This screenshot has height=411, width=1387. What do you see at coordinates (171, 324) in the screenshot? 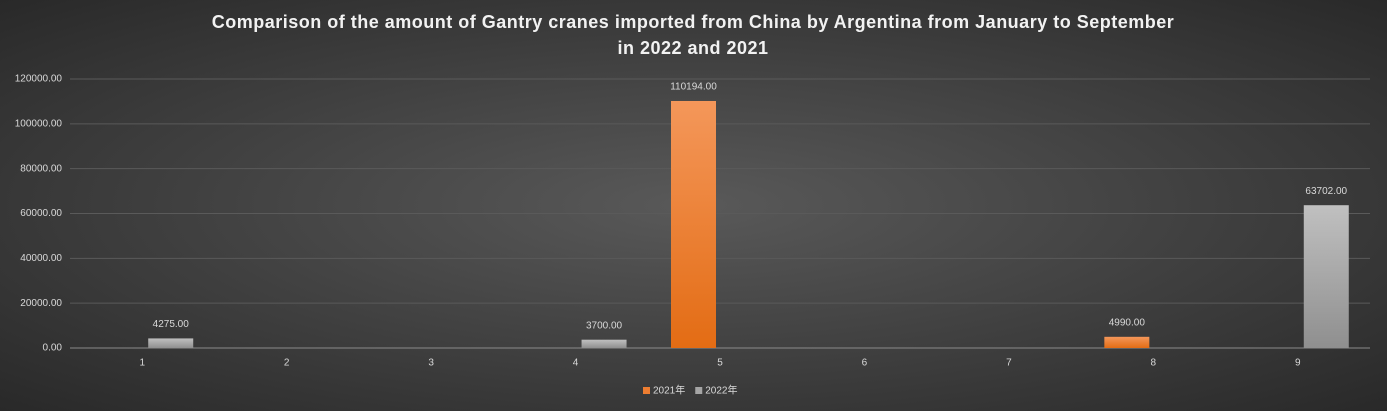
I see `data-label: 4275.00` at bounding box center [171, 324].